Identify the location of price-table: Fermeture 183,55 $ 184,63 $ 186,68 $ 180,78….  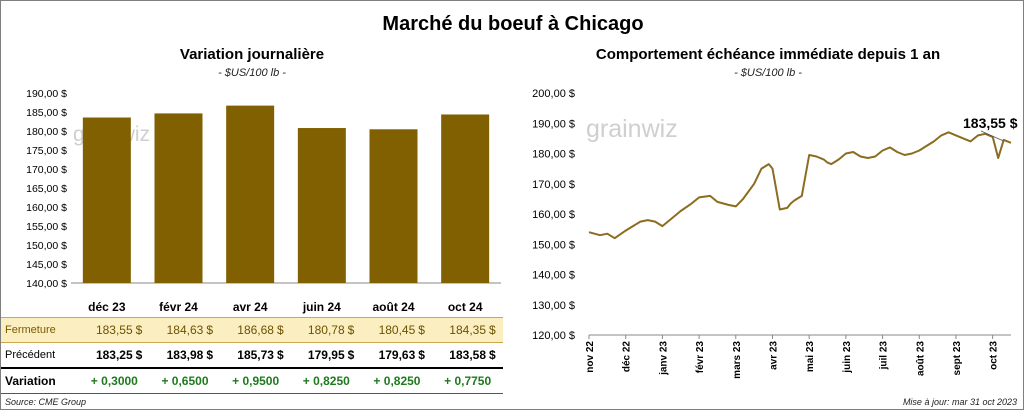
(252, 355).